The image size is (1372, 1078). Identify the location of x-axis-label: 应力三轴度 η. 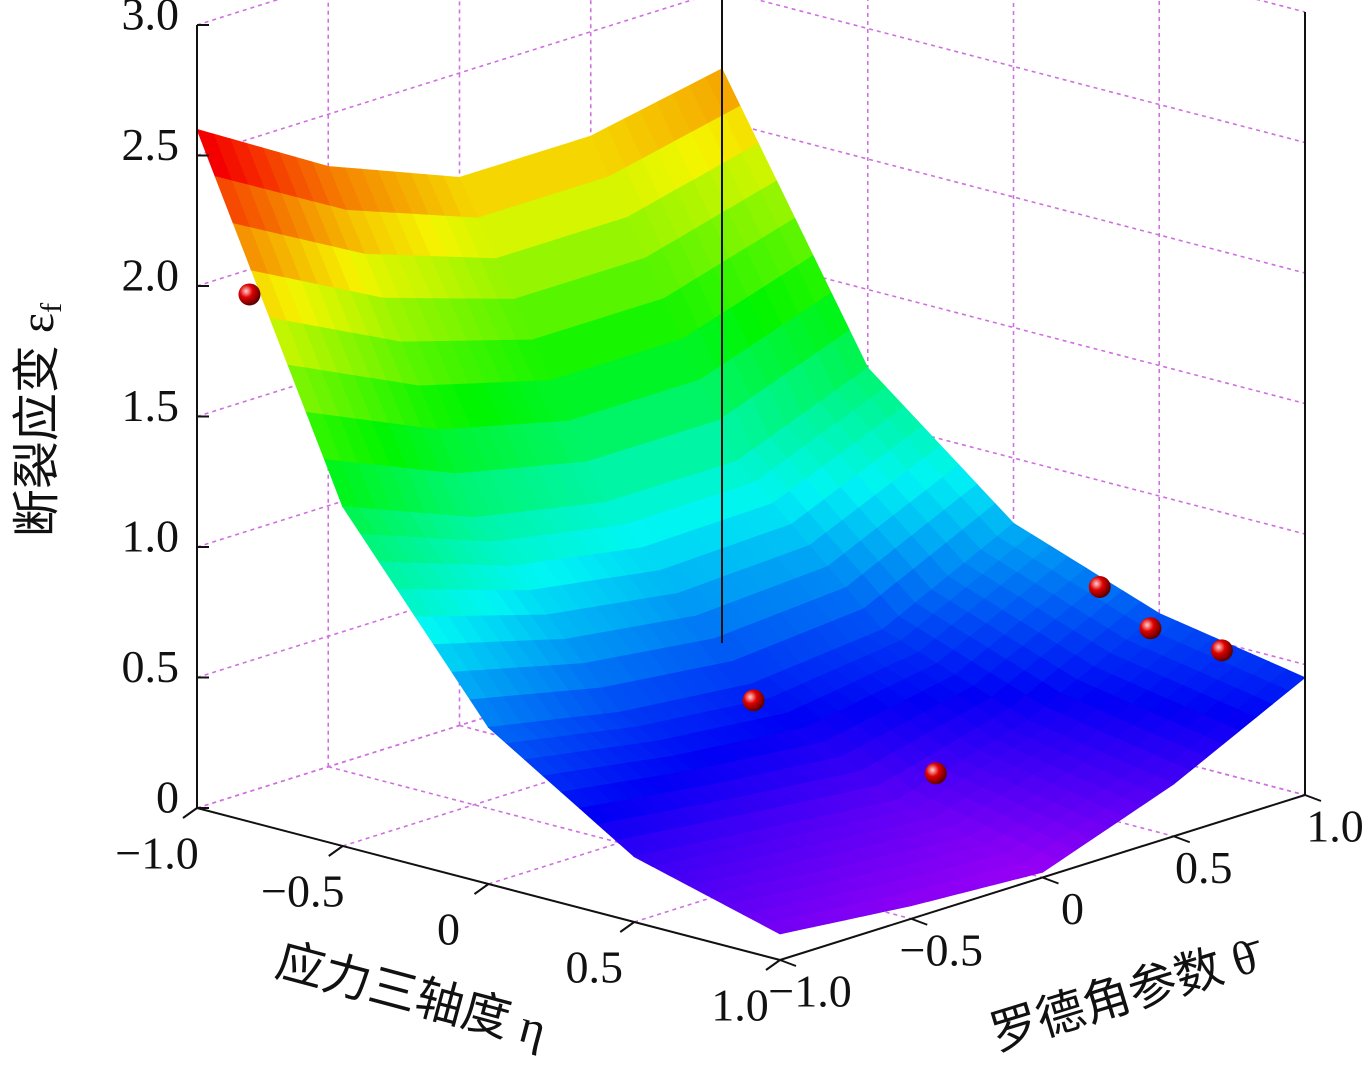
(410, 995).